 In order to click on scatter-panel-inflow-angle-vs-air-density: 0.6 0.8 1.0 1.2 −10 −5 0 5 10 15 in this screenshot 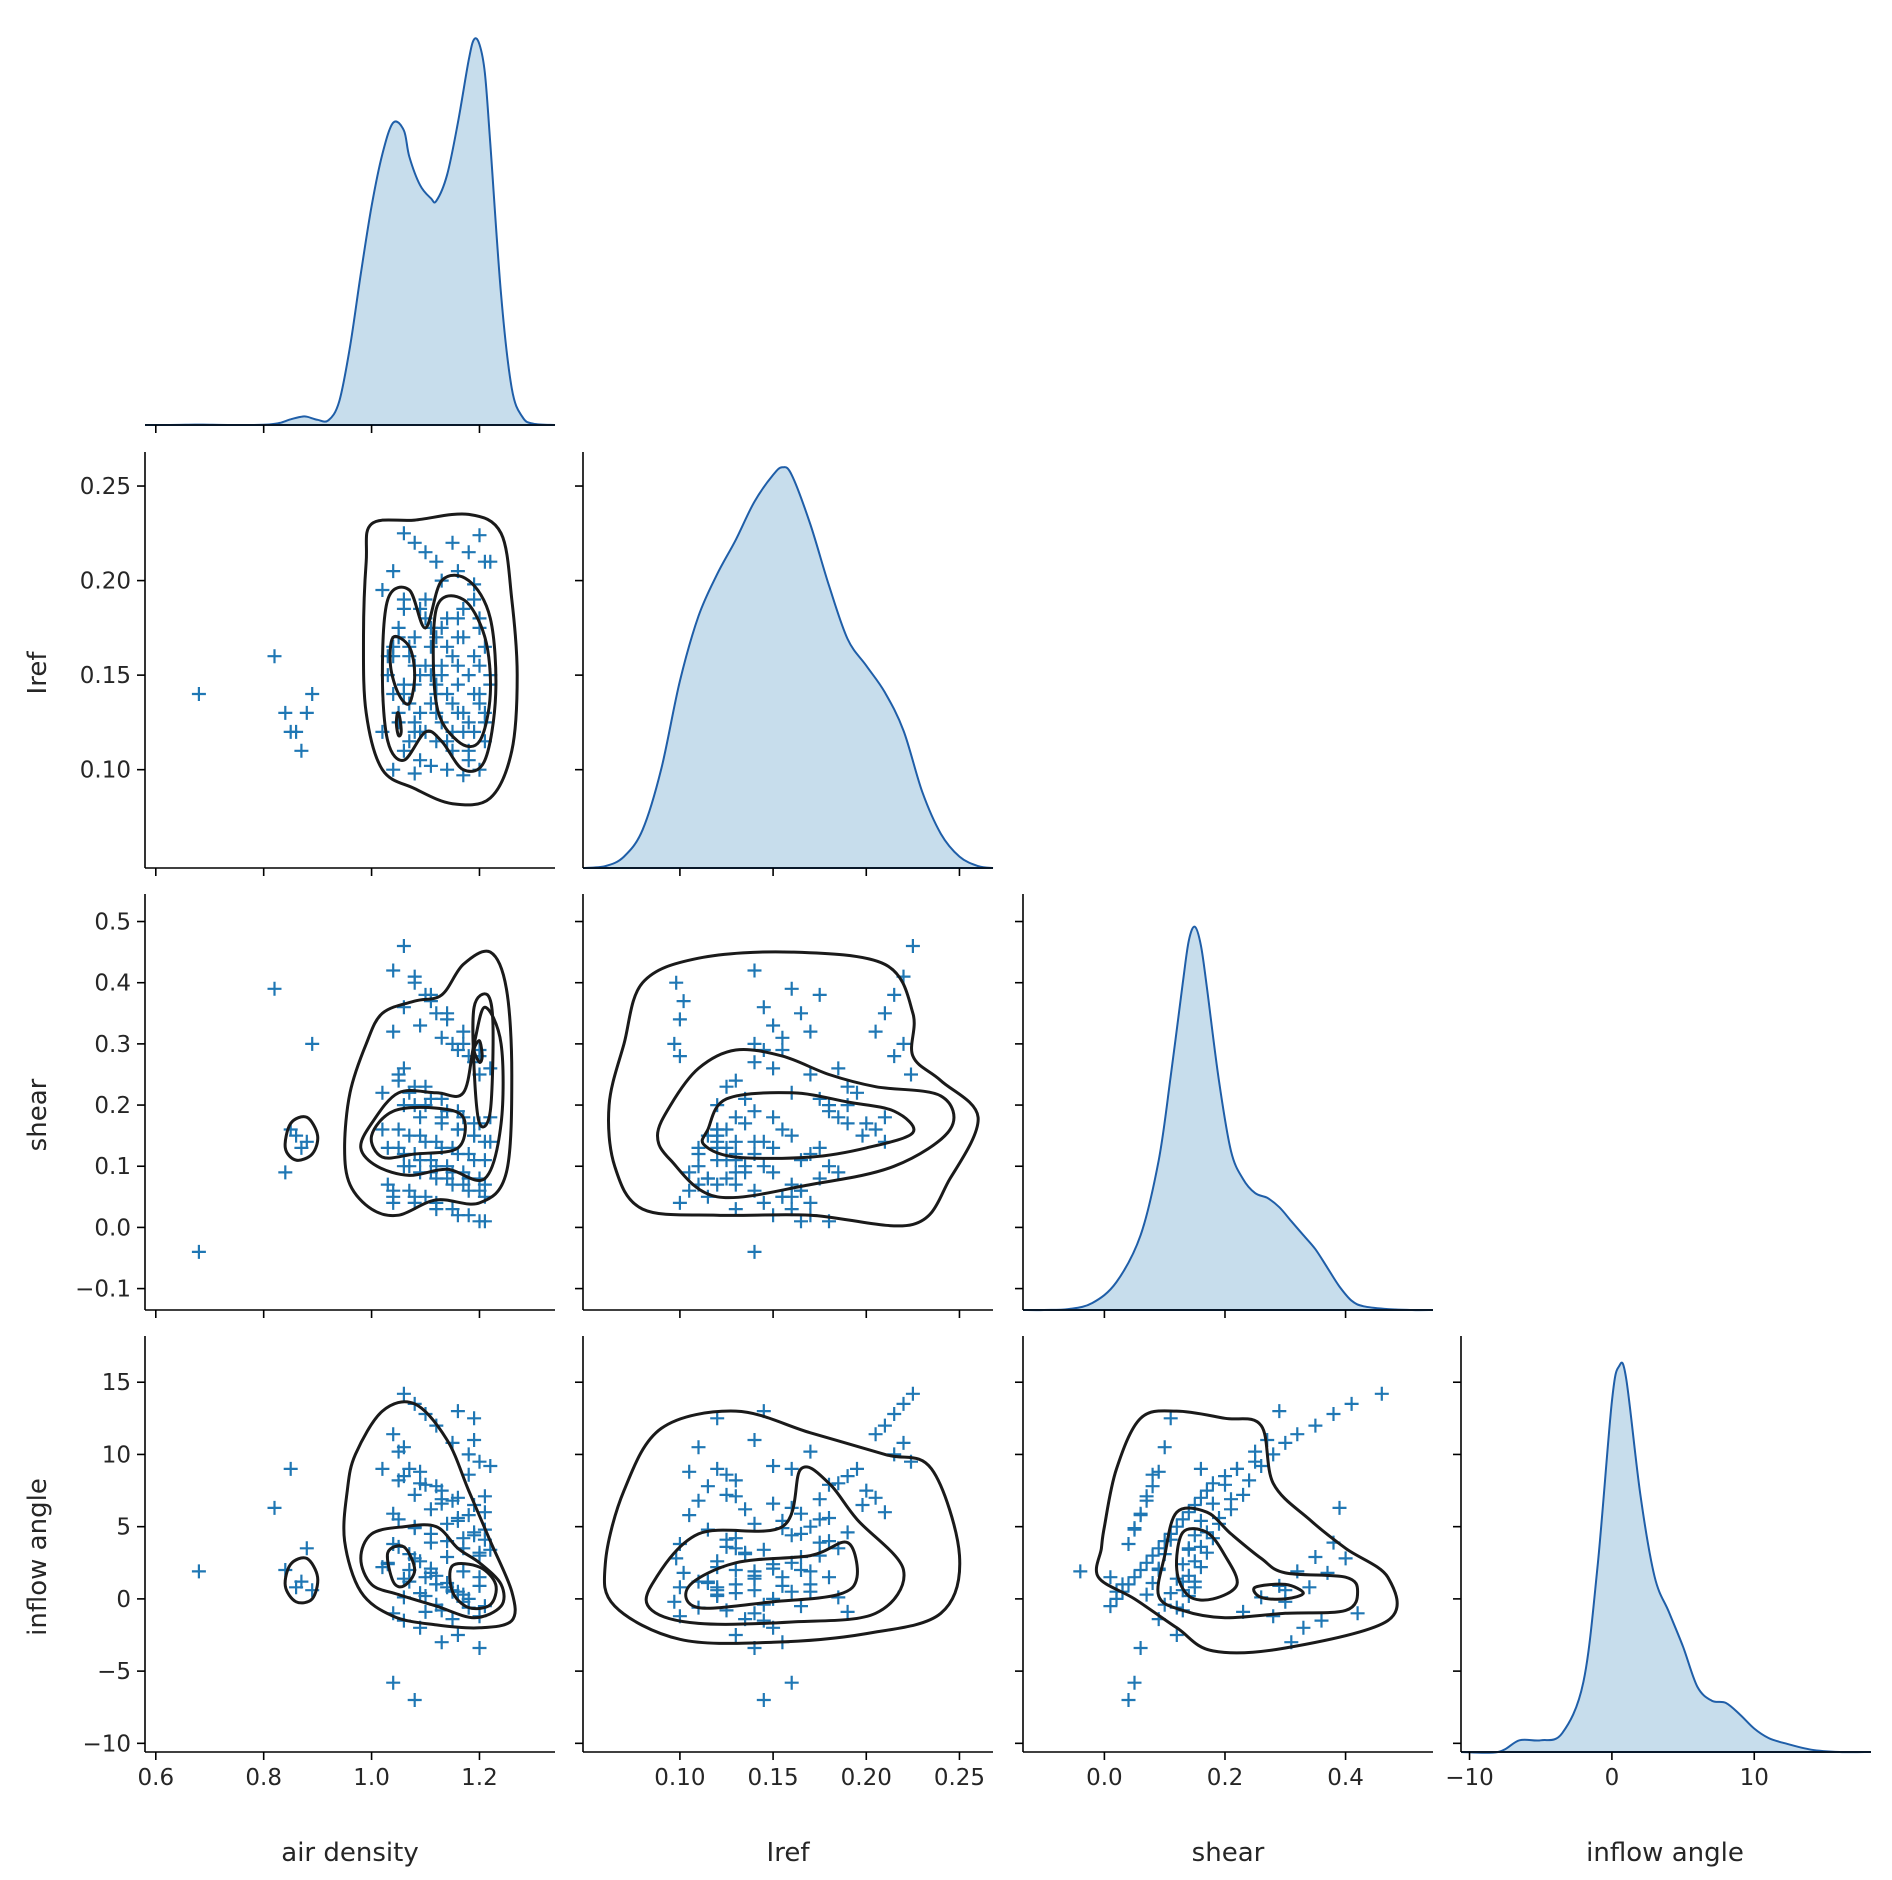, I will do `click(318, 1563)`.